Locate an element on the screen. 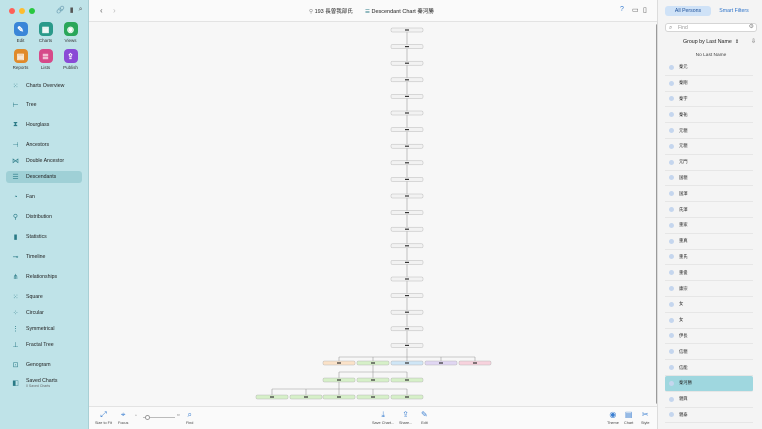 The width and height of the screenshot is (762, 429). search-icon: ⌕ is located at coordinates (80, 9).